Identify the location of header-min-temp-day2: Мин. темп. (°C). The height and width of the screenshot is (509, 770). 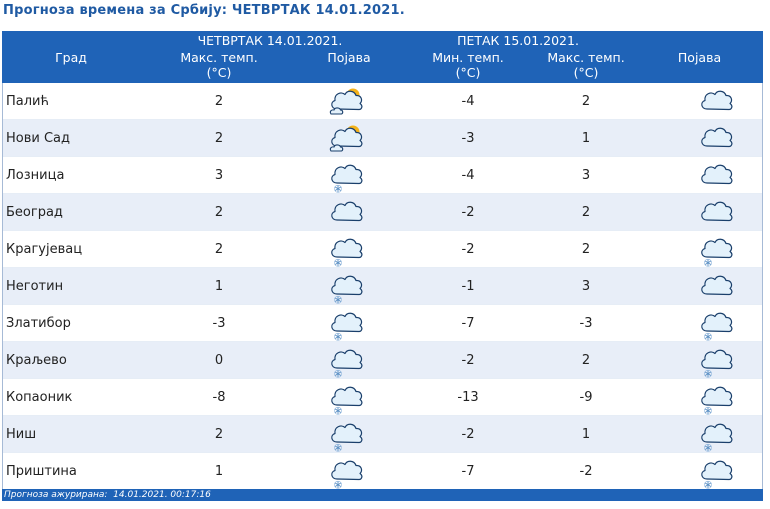
(468, 65).